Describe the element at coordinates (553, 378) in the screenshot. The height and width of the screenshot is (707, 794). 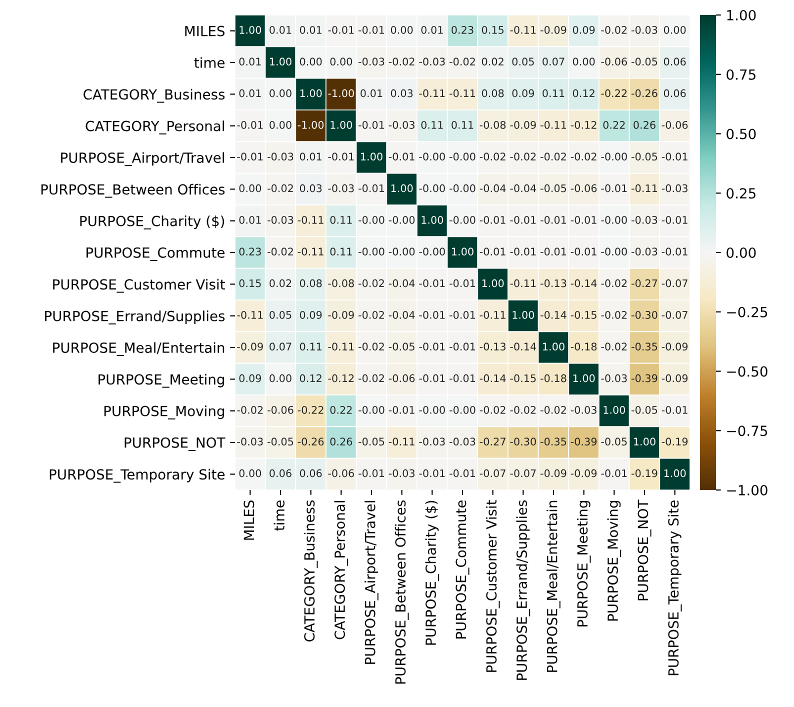
I see `data-label: -0.18` at that location.